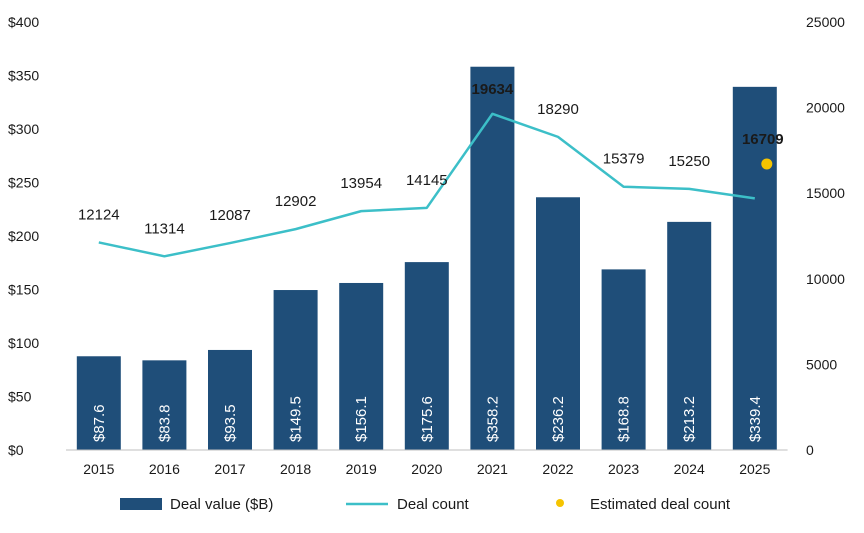 Image resolution: width=864 pixels, height=533 pixels. I want to click on bar-value-label: $149.5, so click(296, 419).